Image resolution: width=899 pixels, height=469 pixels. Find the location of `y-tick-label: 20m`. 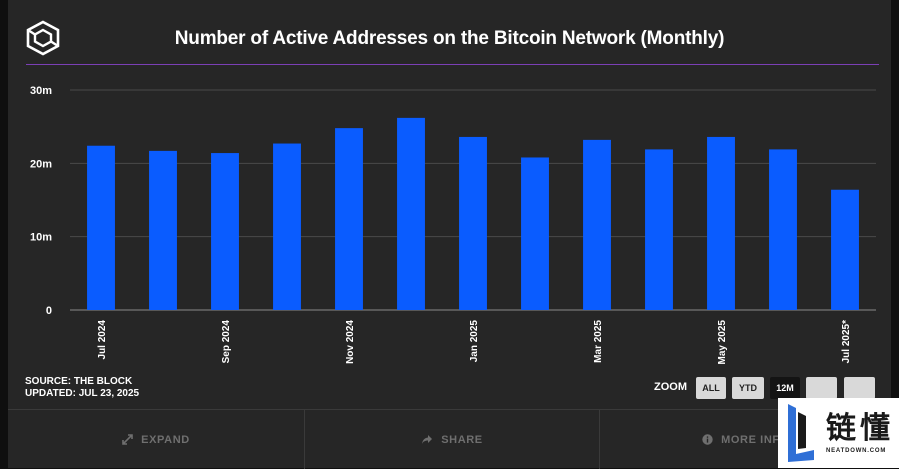

y-tick-label: 20m is located at coordinates (41, 164).